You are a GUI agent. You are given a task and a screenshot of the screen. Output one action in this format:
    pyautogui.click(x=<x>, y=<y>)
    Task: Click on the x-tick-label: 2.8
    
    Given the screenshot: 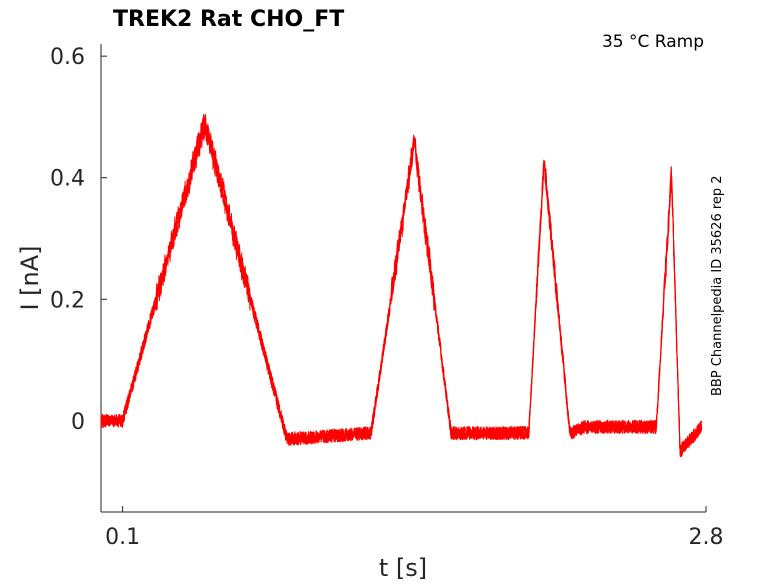 What is the action you would take?
    pyautogui.click(x=706, y=537)
    